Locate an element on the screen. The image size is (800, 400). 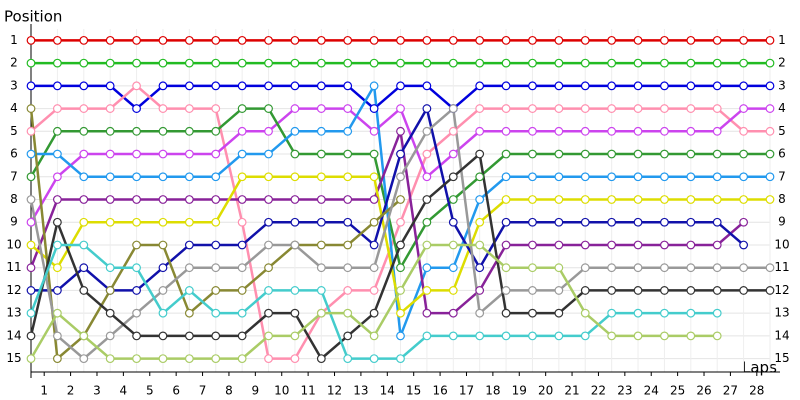
y-tick-label: 11 is located at coordinates (13, 267).